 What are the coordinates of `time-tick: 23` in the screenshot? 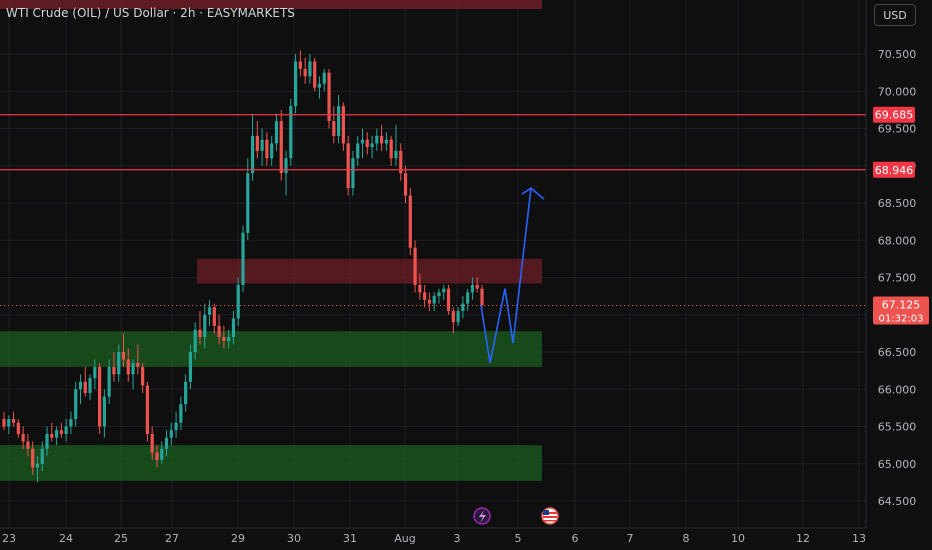 It's located at (9, 538).